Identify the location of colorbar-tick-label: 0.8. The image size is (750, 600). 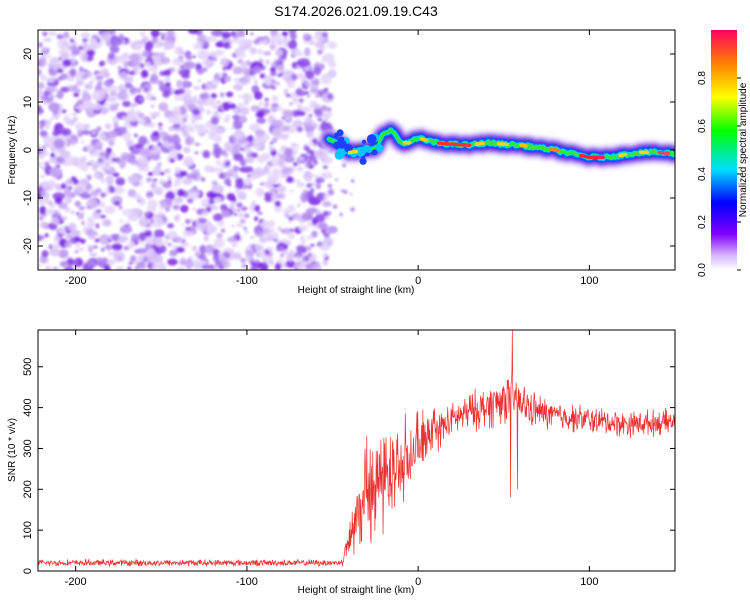
(702, 78).